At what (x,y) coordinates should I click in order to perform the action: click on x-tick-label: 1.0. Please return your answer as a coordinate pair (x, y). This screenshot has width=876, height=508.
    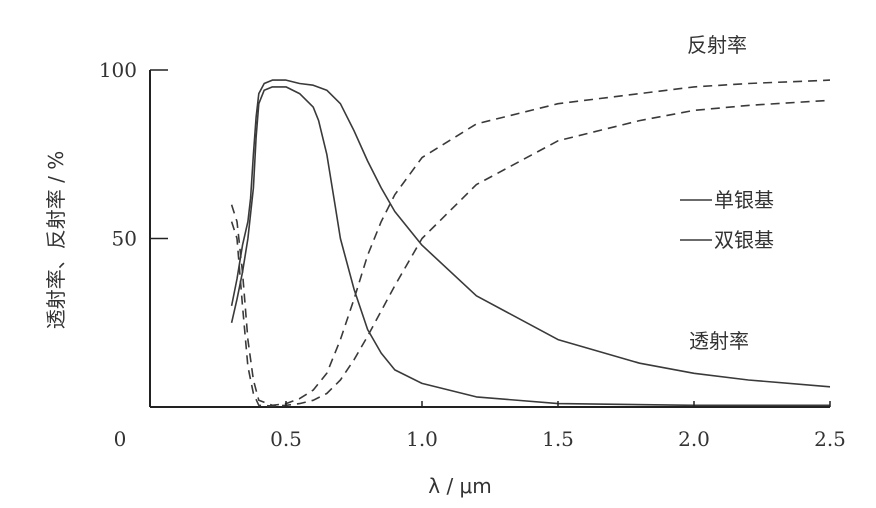
    Looking at the image, I should click on (422, 439).